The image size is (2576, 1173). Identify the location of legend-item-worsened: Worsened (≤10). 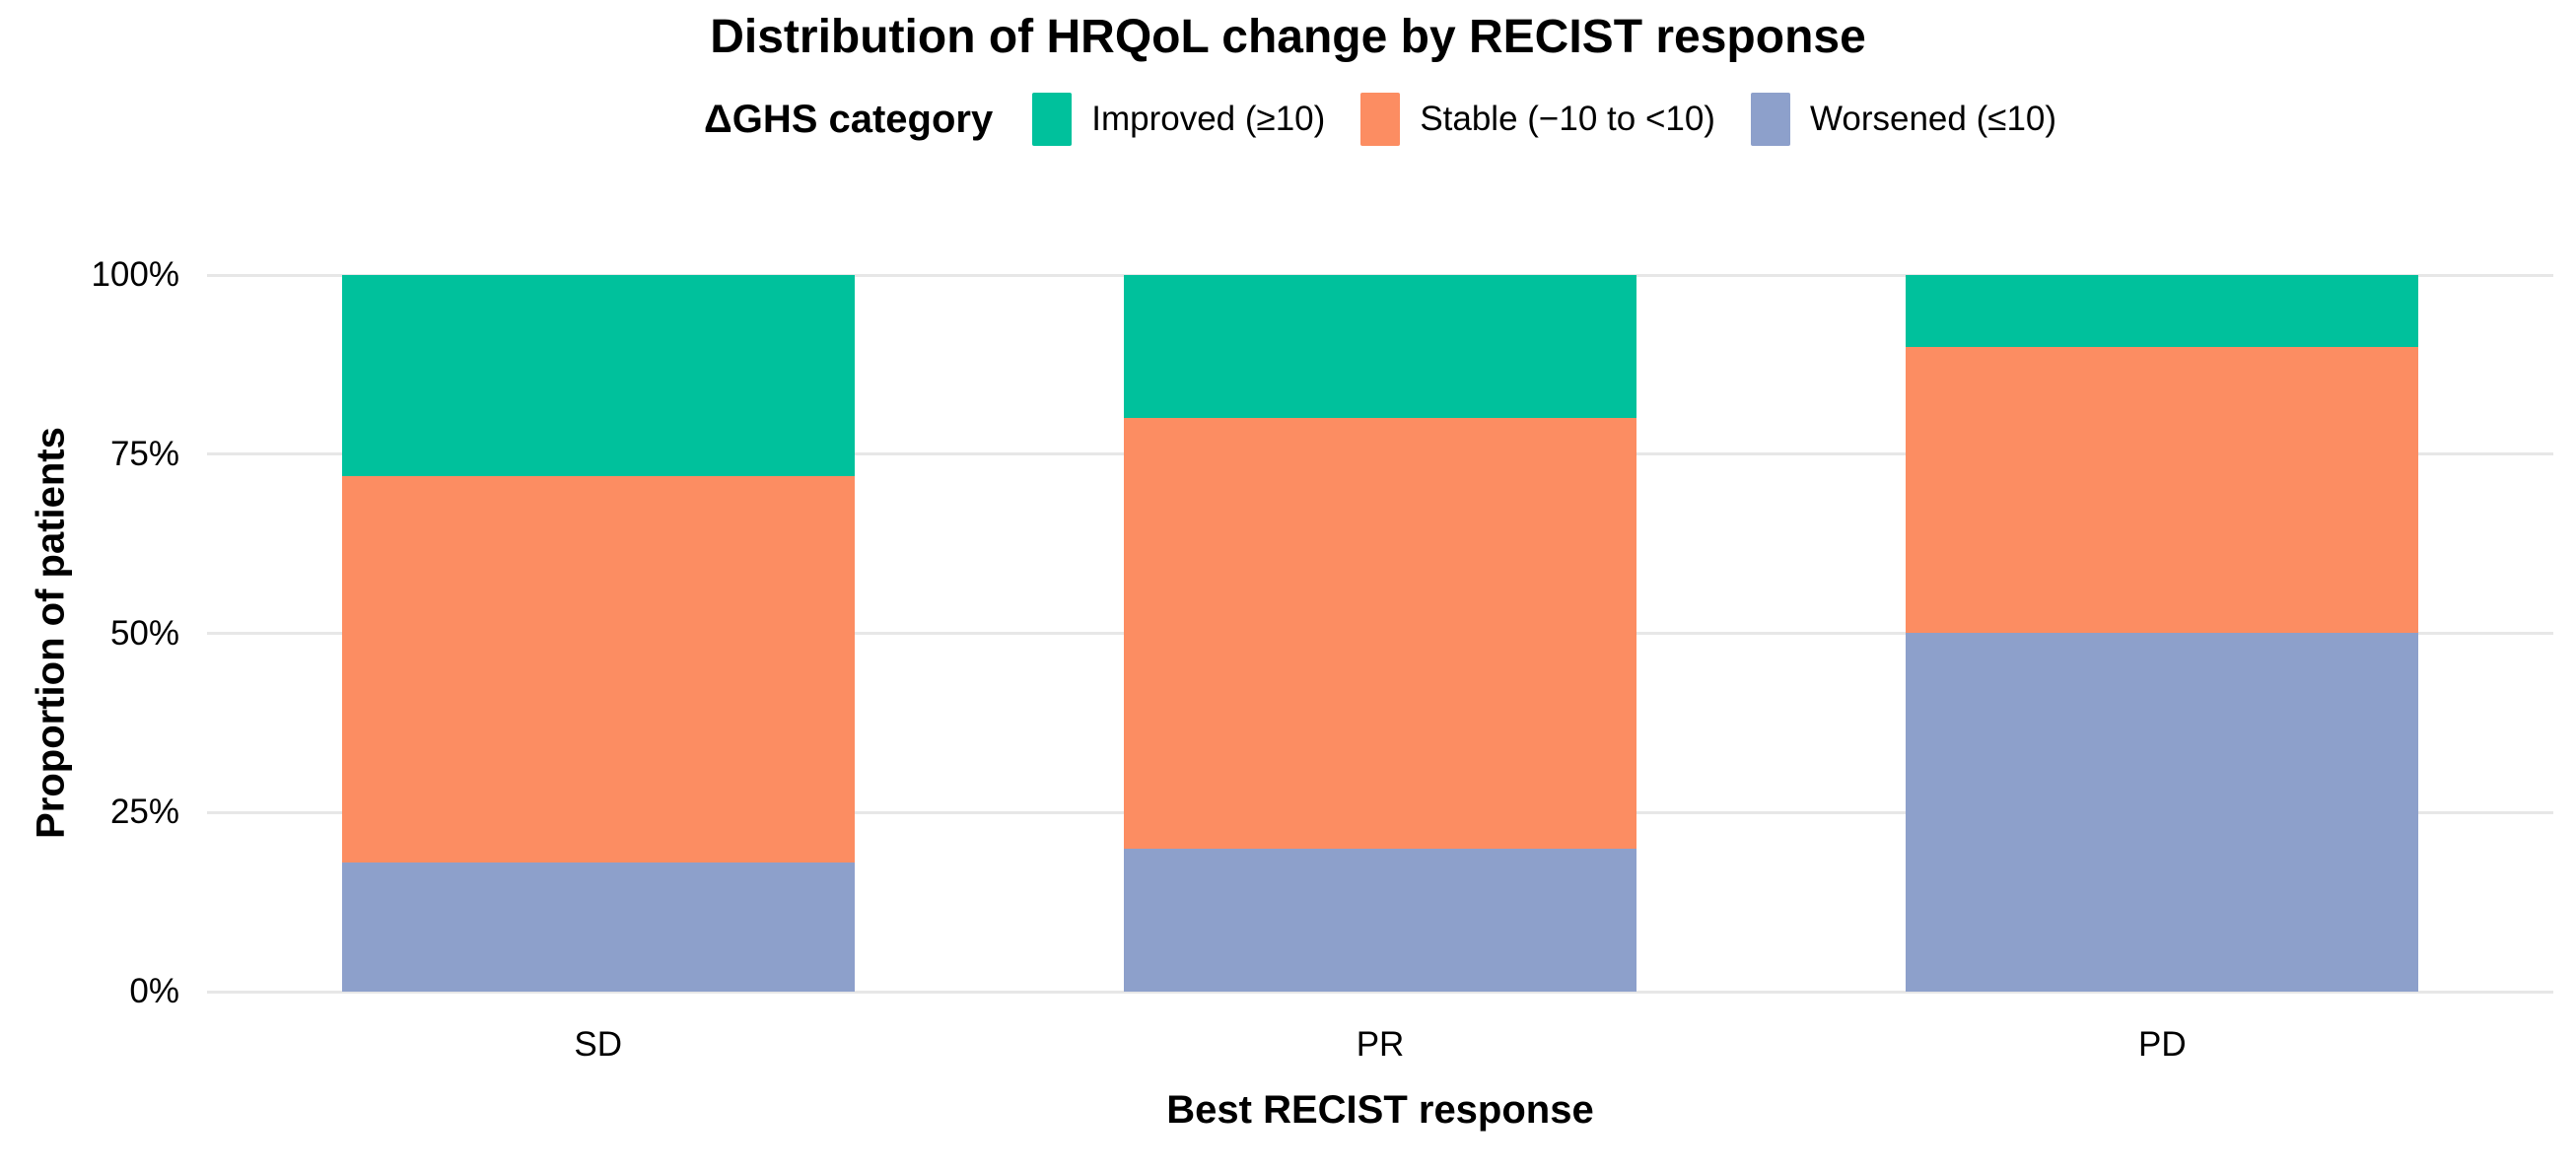
(1903, 120).